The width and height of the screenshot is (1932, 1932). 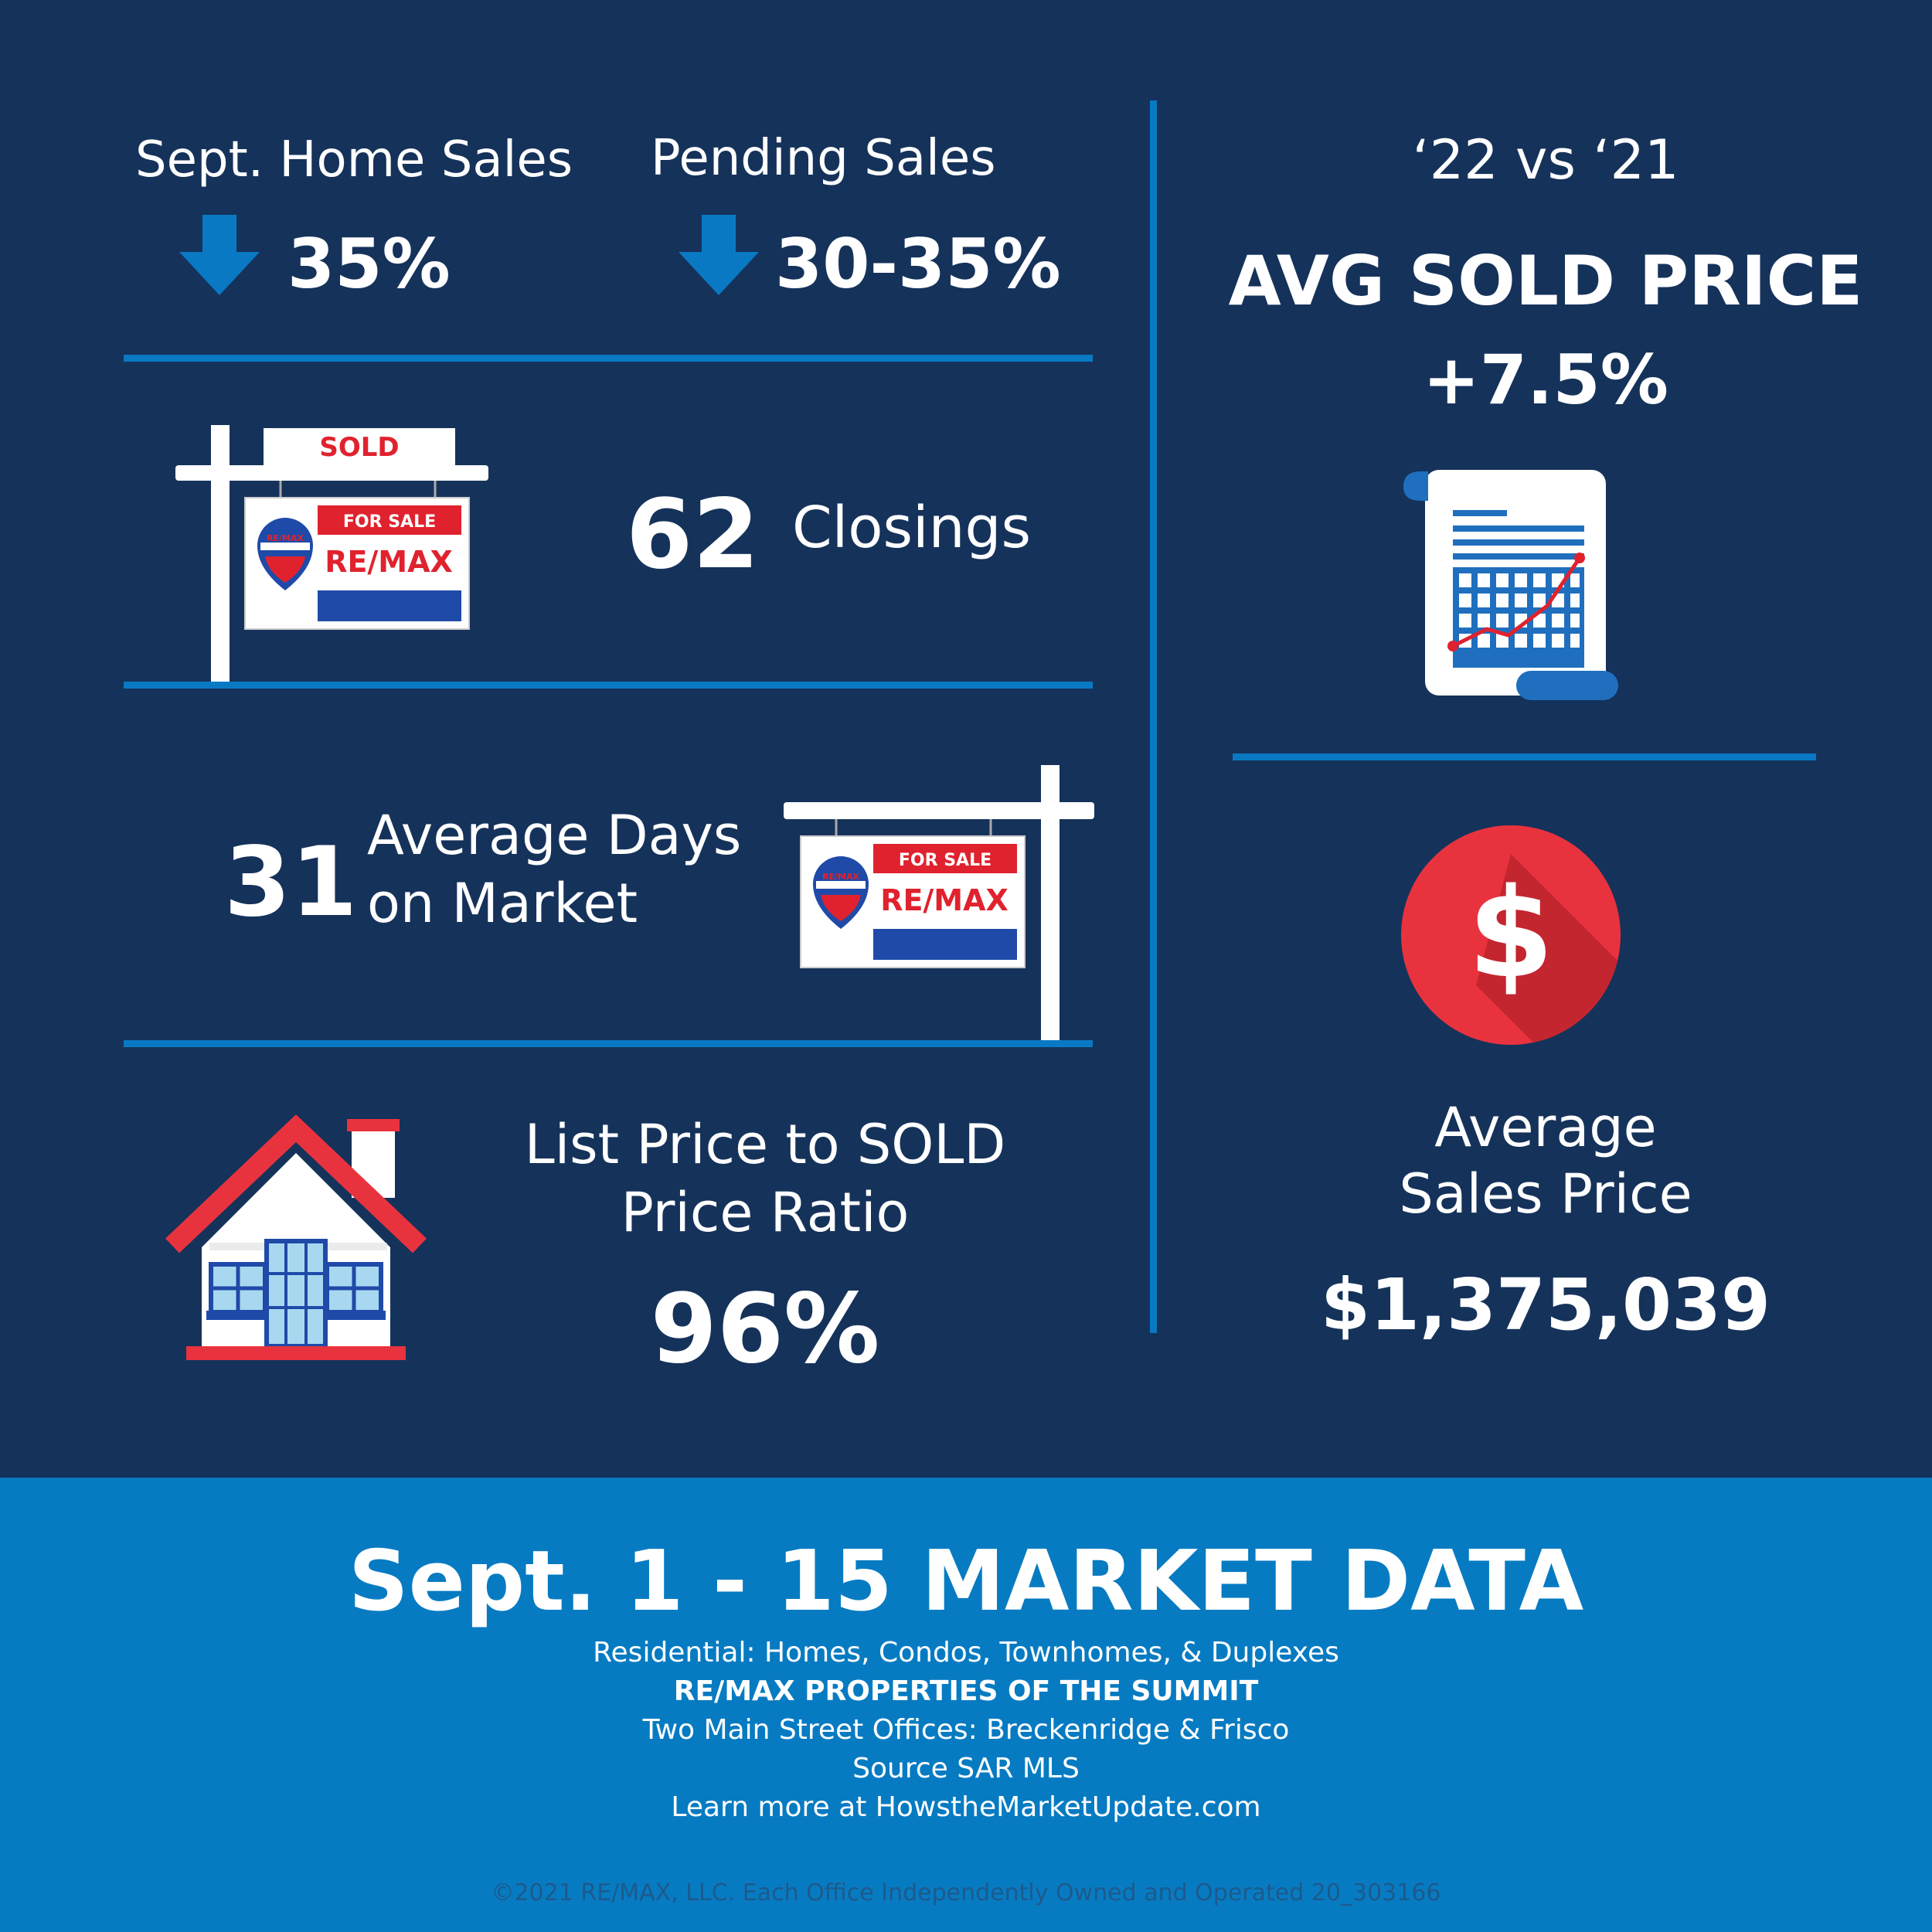 I want to click on for-sale-sign-icon: FOR SALE RE/MAX RE/MAX, so click(x=939, y=904).